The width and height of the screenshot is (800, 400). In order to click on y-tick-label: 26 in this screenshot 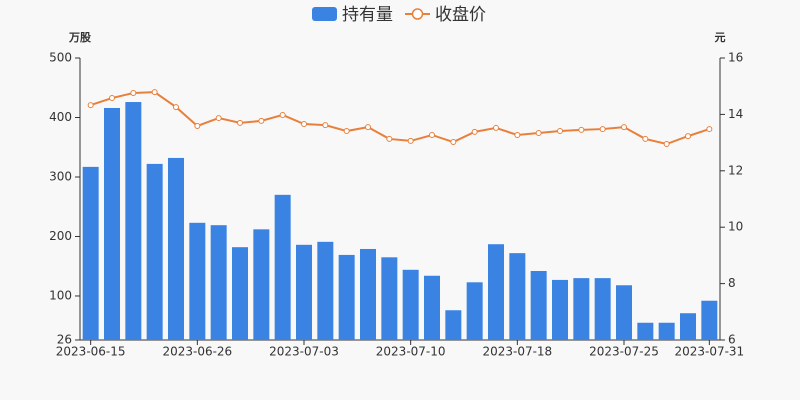, I will do `click(64, 340)`.